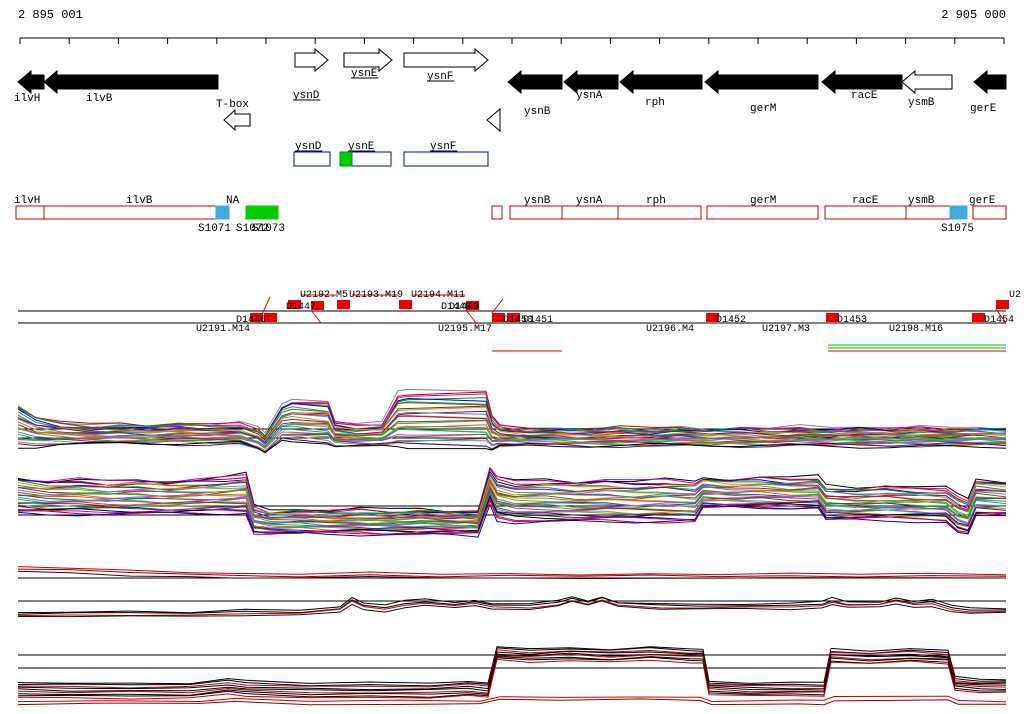  I want to click on gene-label-ysnD: ysnD, so click(306, 96).